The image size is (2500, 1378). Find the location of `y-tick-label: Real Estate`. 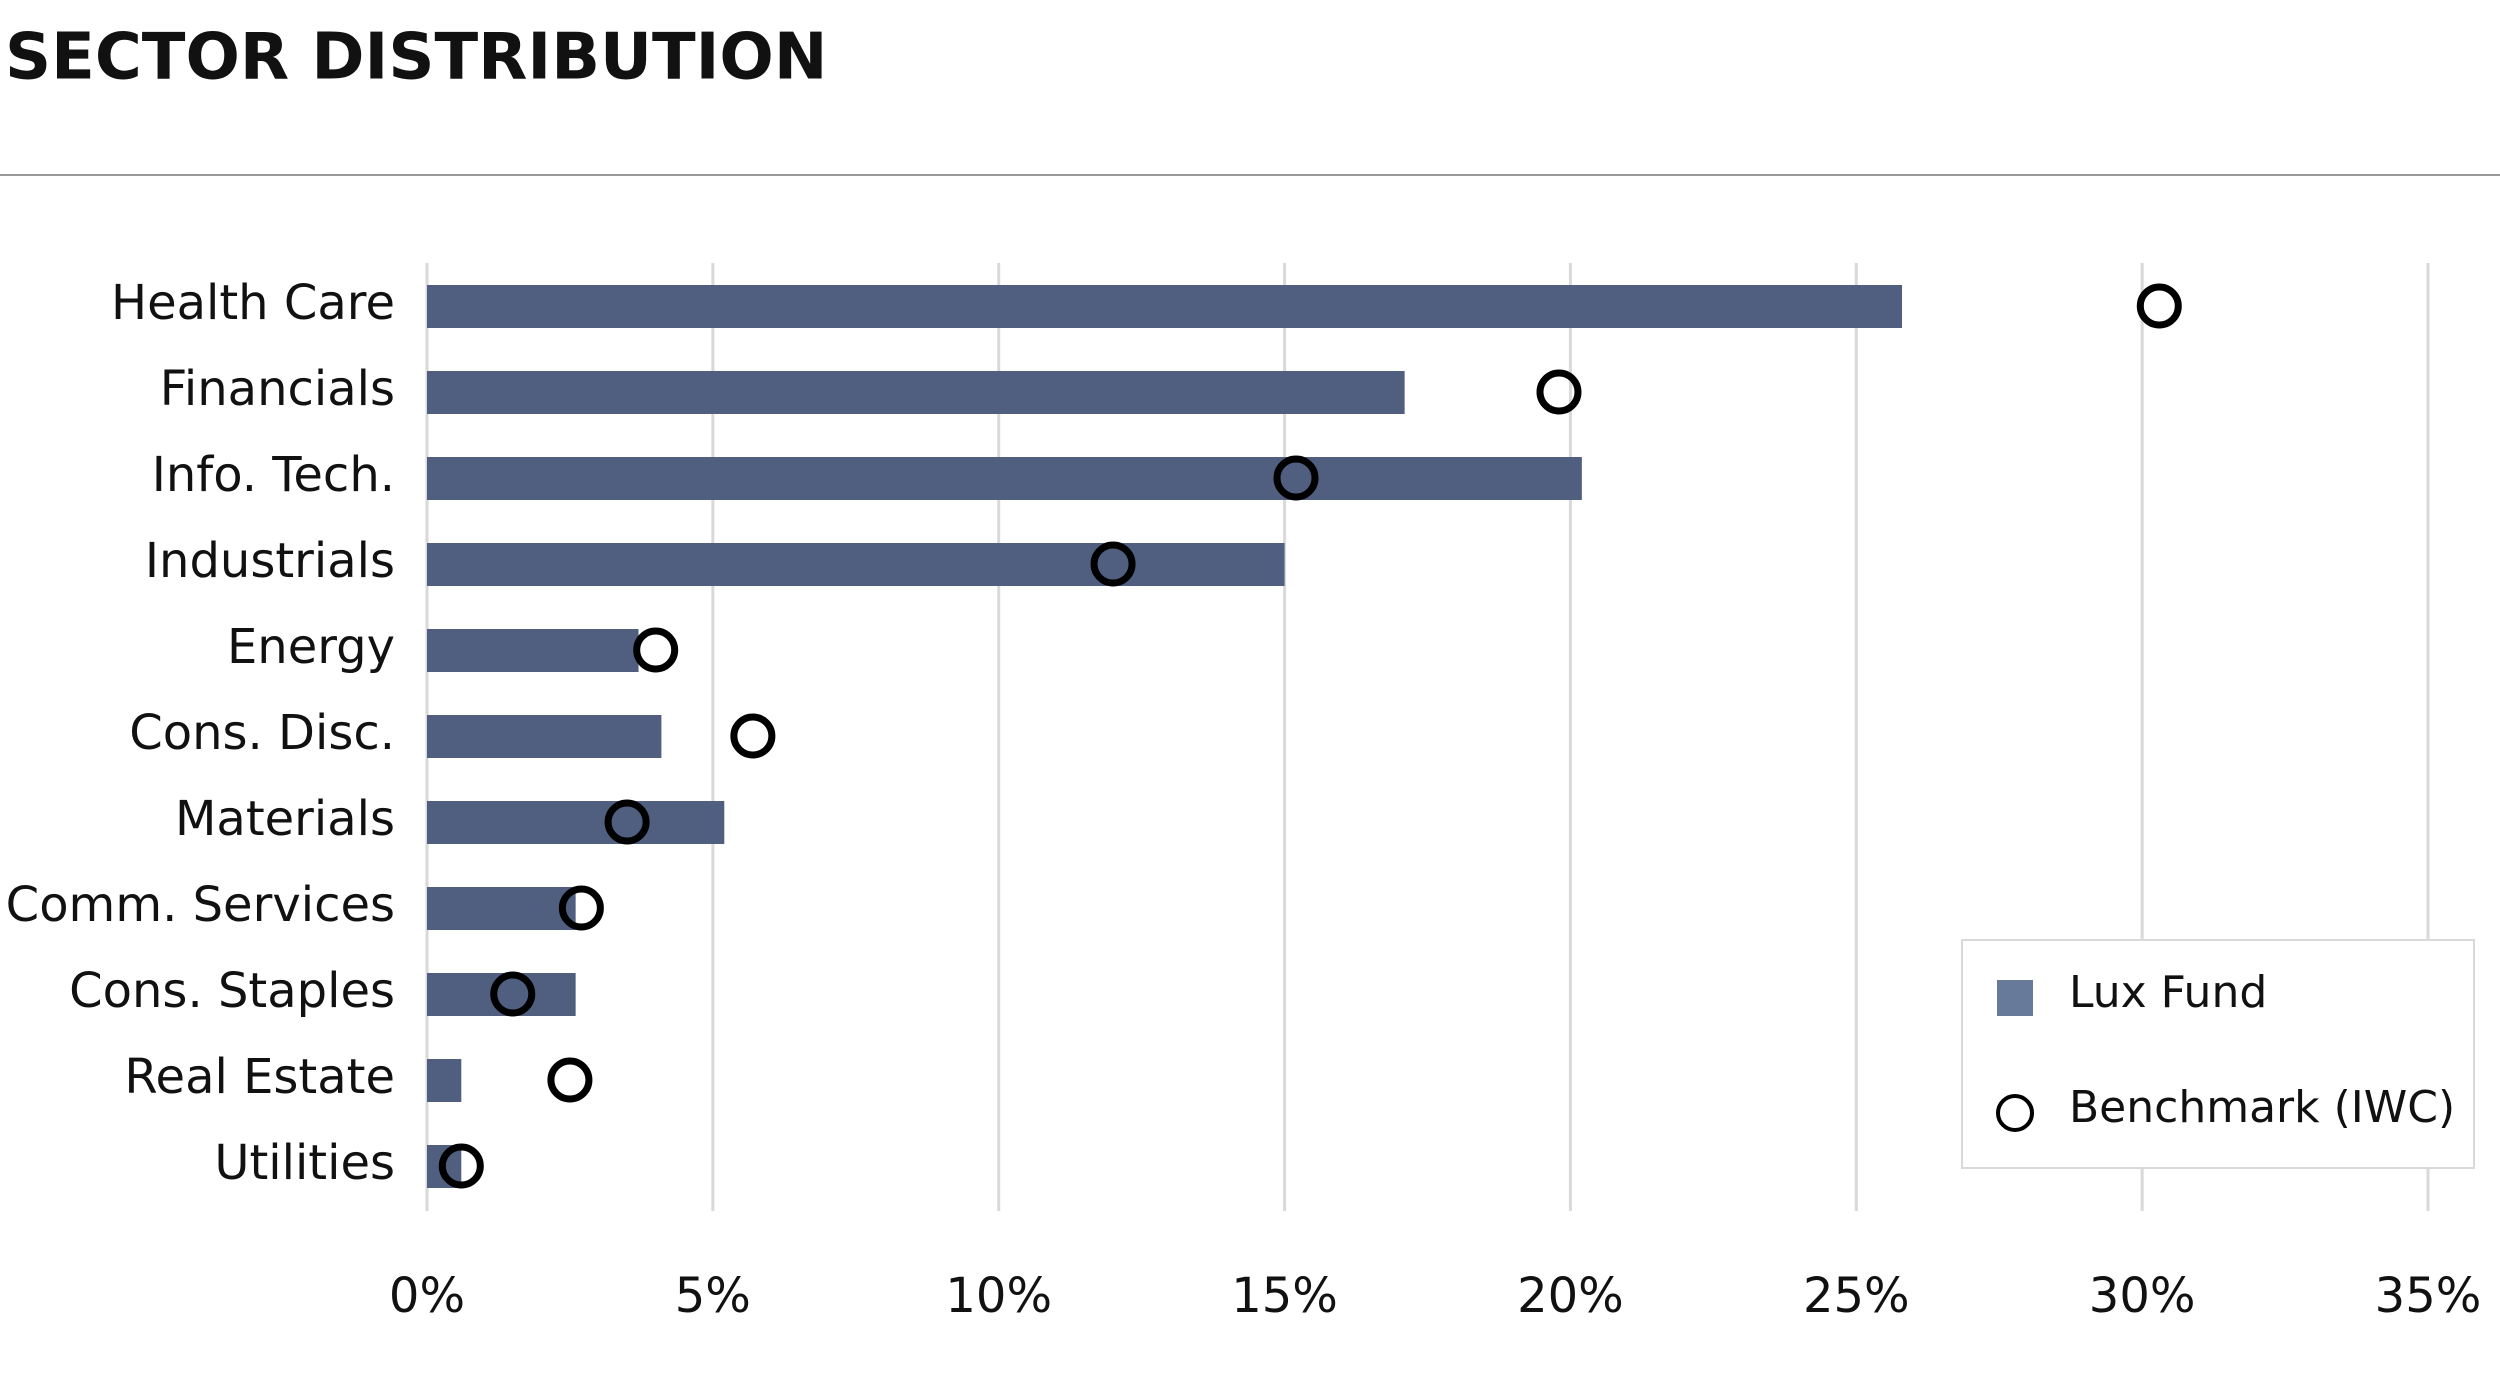

y-tick-label: Real Estate is located at coordinates (259, 1077).